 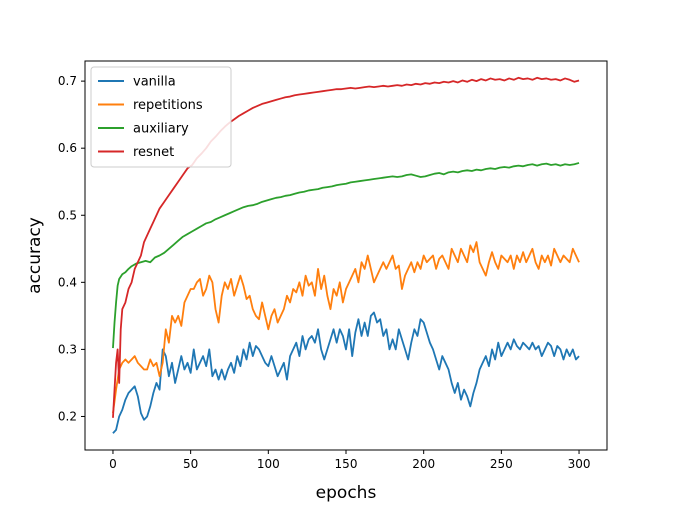 What do you see at coordinates (67, 282) in the screenshot?
I see `y-tick-label-0.4: 0.4` at bounding box center [67, 282].